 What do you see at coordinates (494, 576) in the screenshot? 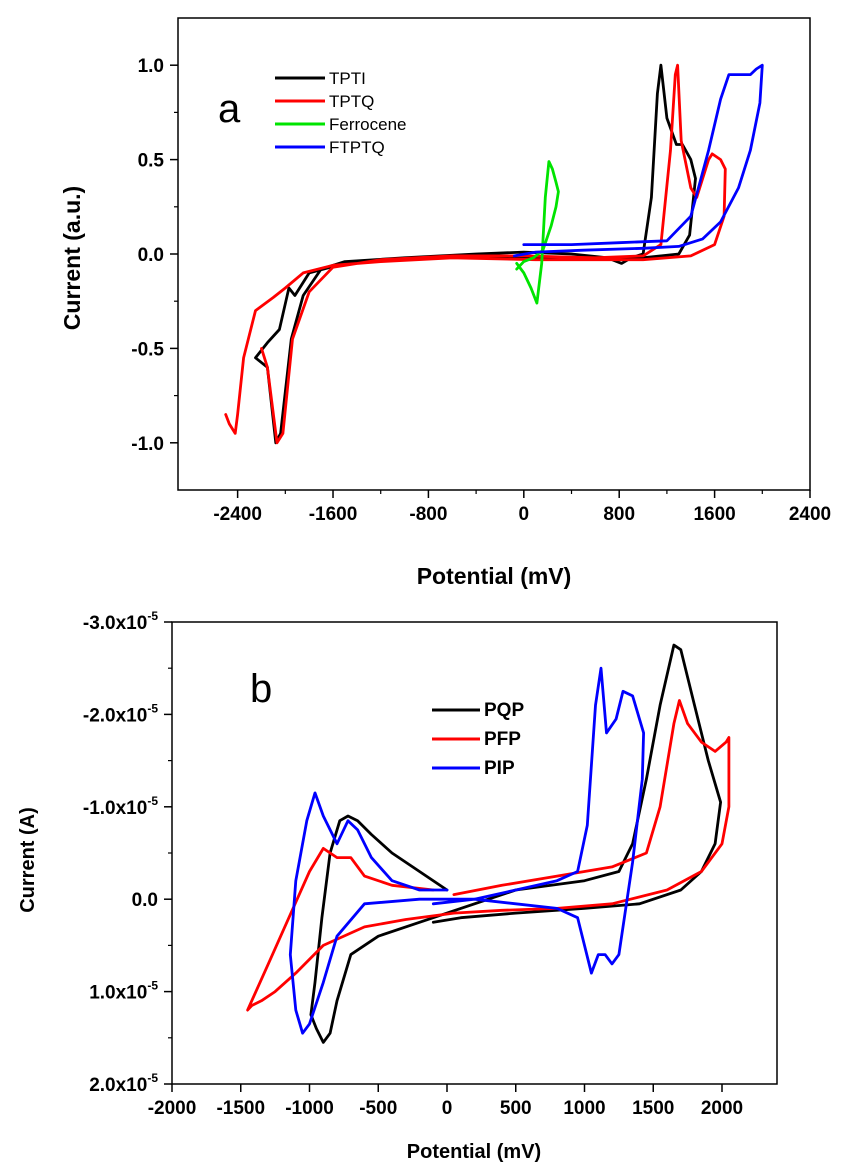
I see `x-axis-label-a: Potential (mV)` at bounding box center [494, 576].